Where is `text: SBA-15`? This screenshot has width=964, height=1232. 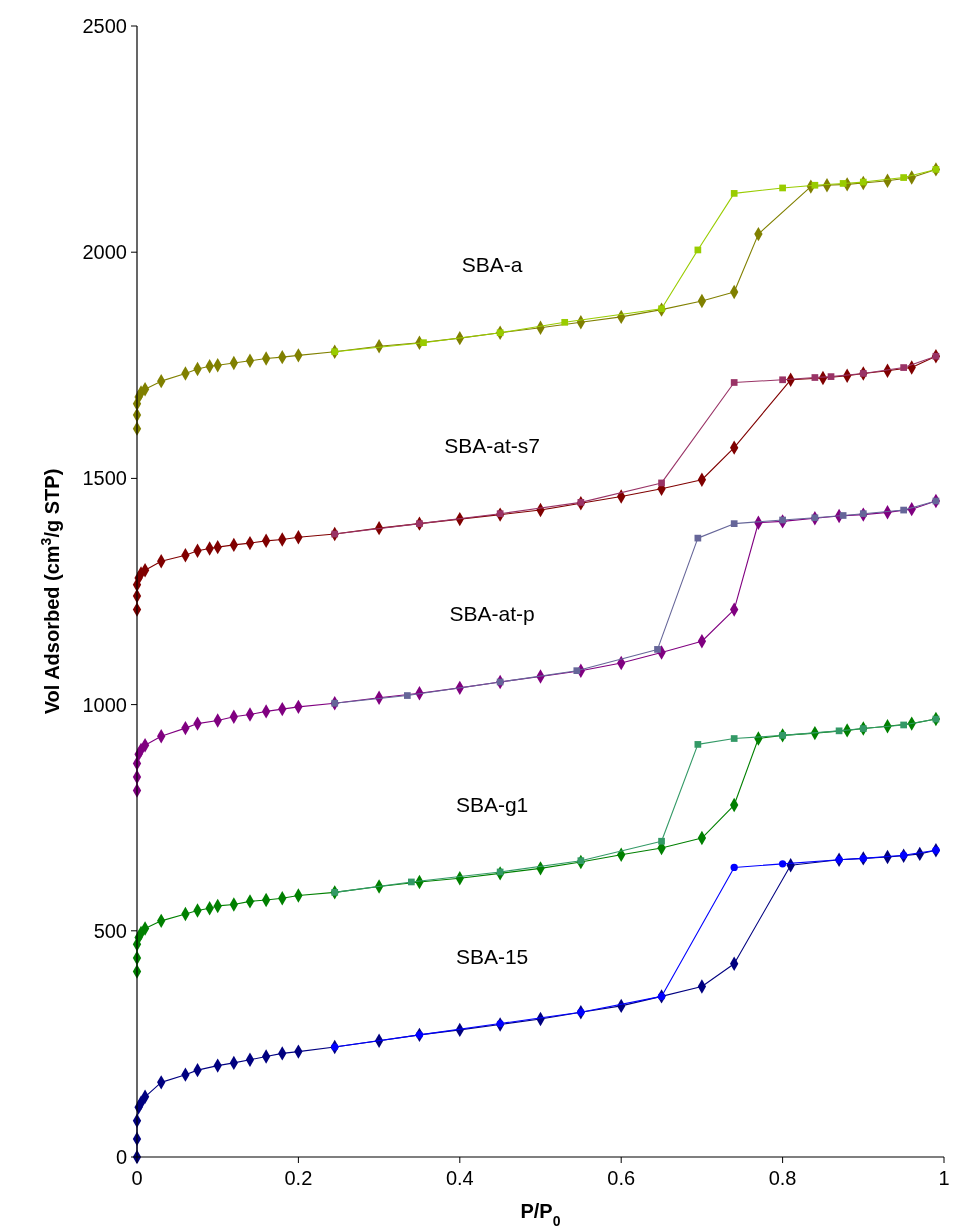 text: SBA-15 is located at coordinates (492, 956).